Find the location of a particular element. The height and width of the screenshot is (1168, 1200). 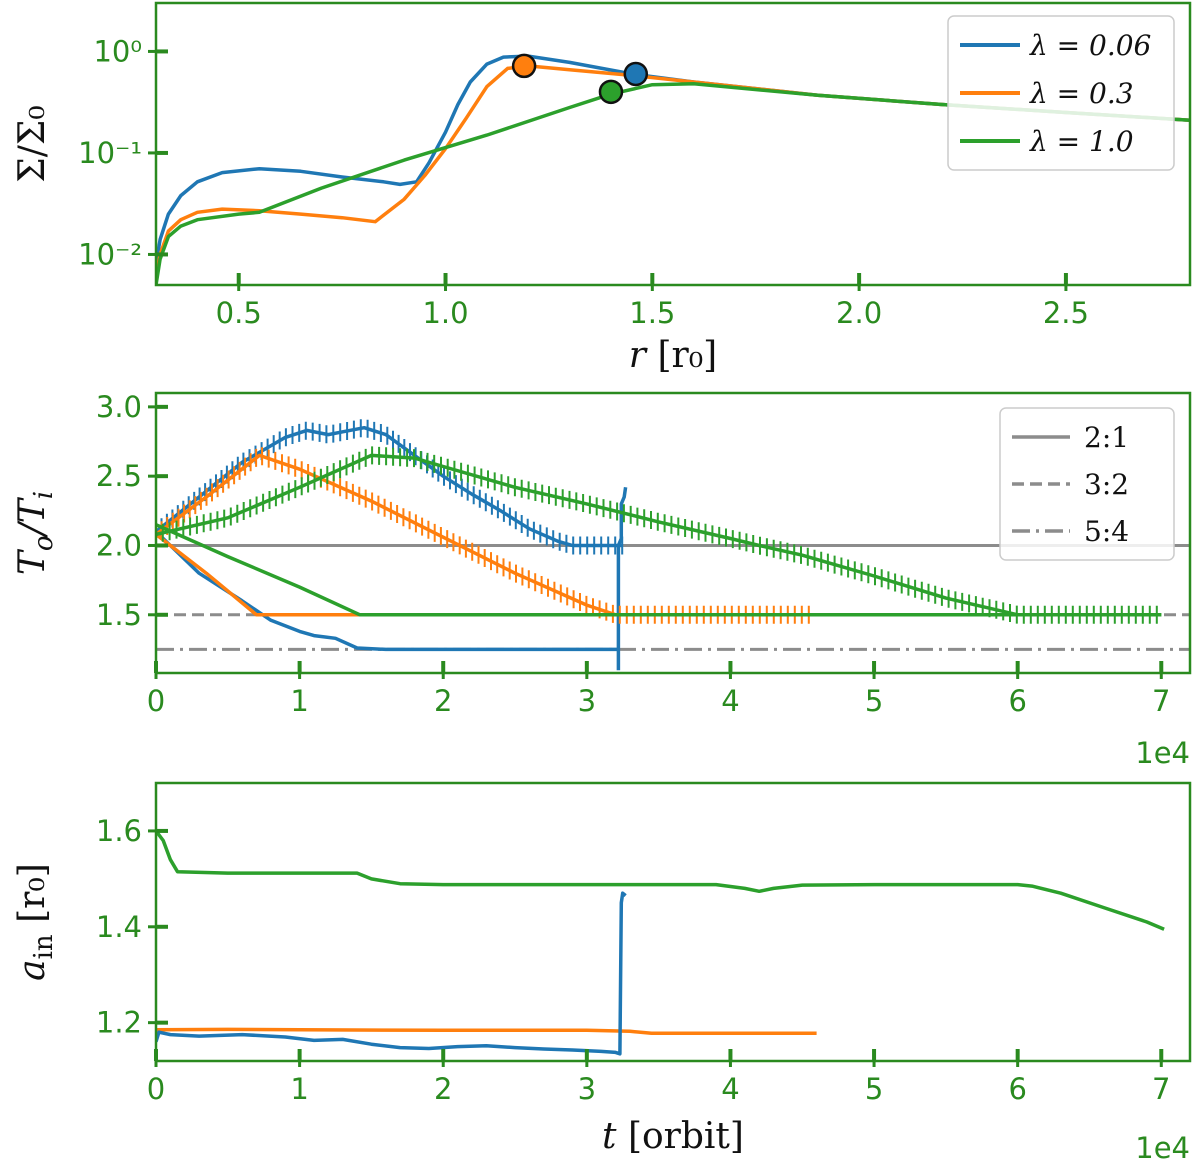

panel-3-y-axis-label: ain [r₀] is located at coordinates (35, 922).